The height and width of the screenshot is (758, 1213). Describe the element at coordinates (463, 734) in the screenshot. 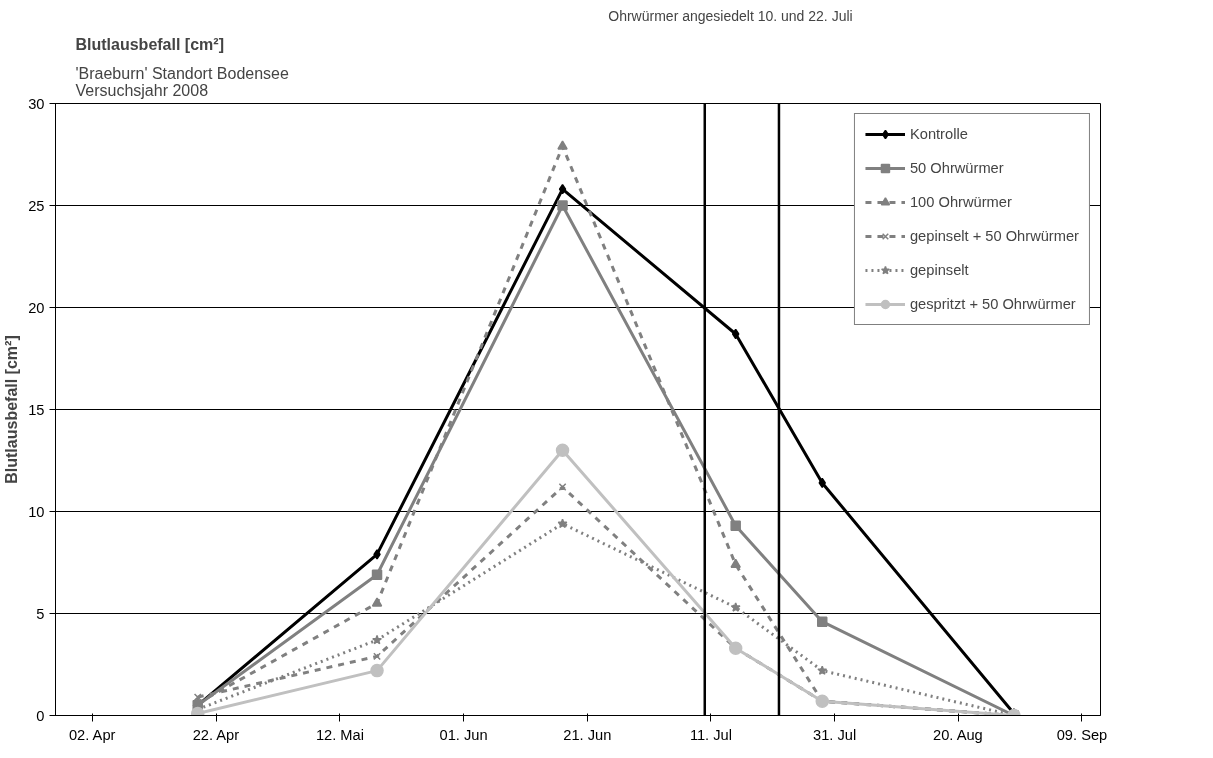

I see `x-tick-label: 01. Jun` at that location.